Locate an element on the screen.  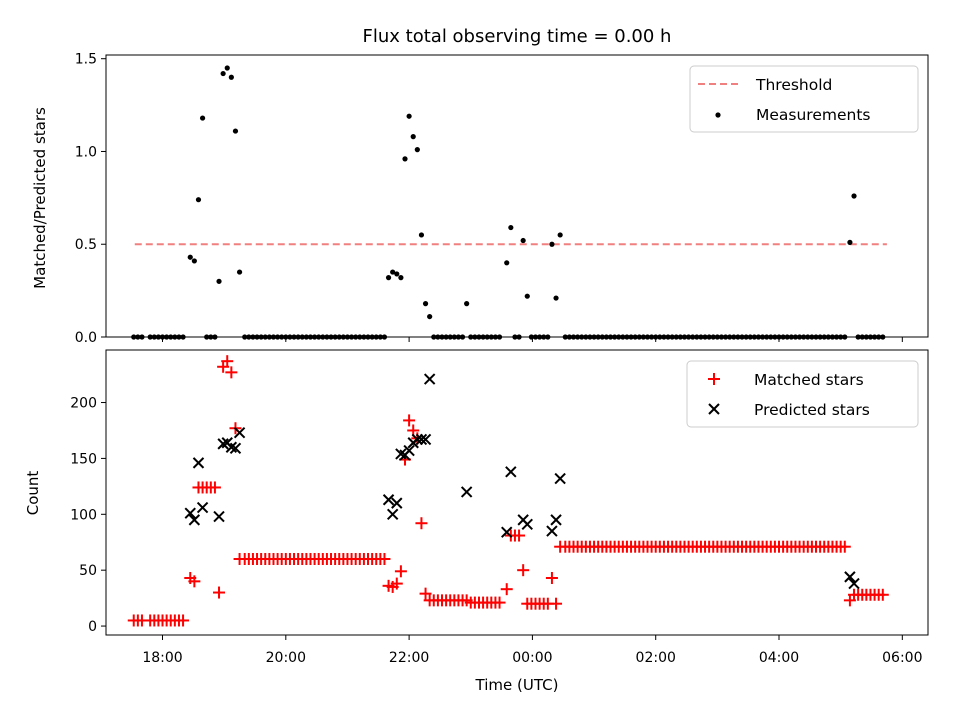
x-tick-label: 02:00 is located at coordinates (656, 658).